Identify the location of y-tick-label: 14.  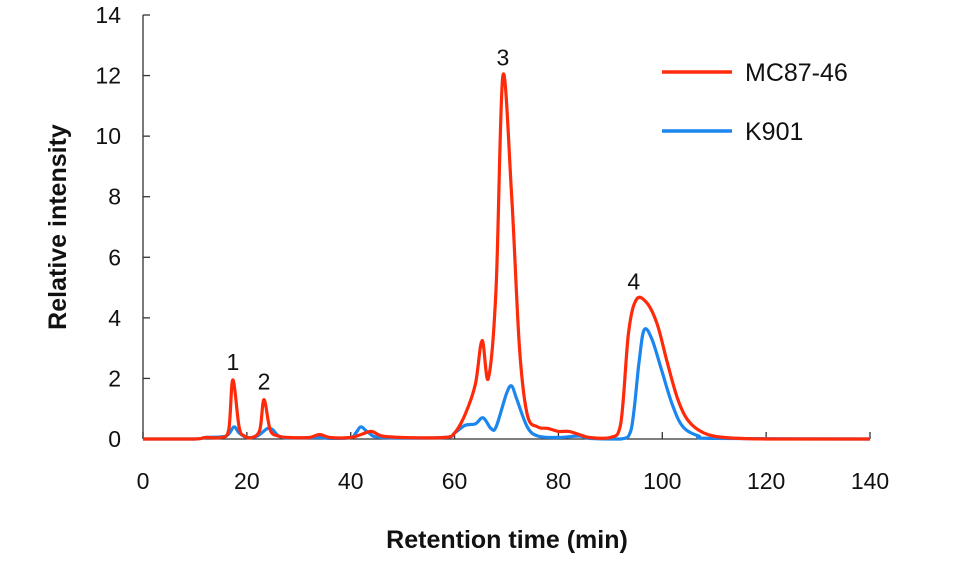
(108, 15).